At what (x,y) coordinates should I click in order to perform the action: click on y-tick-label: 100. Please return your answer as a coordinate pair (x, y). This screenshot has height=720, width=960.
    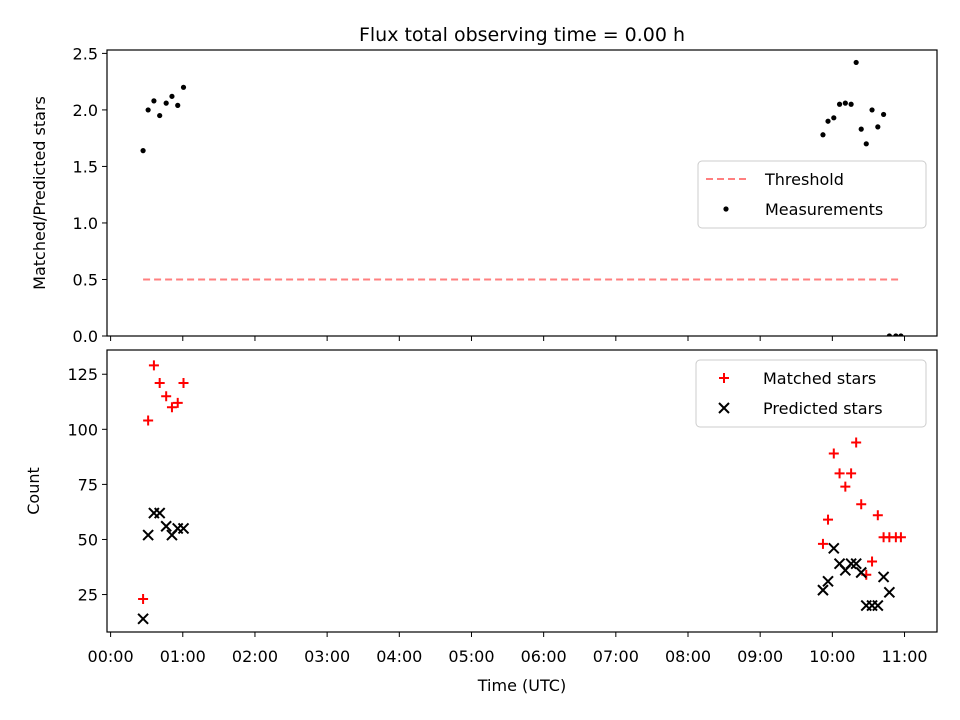
    Looking at the image, I should click on (82, 429).